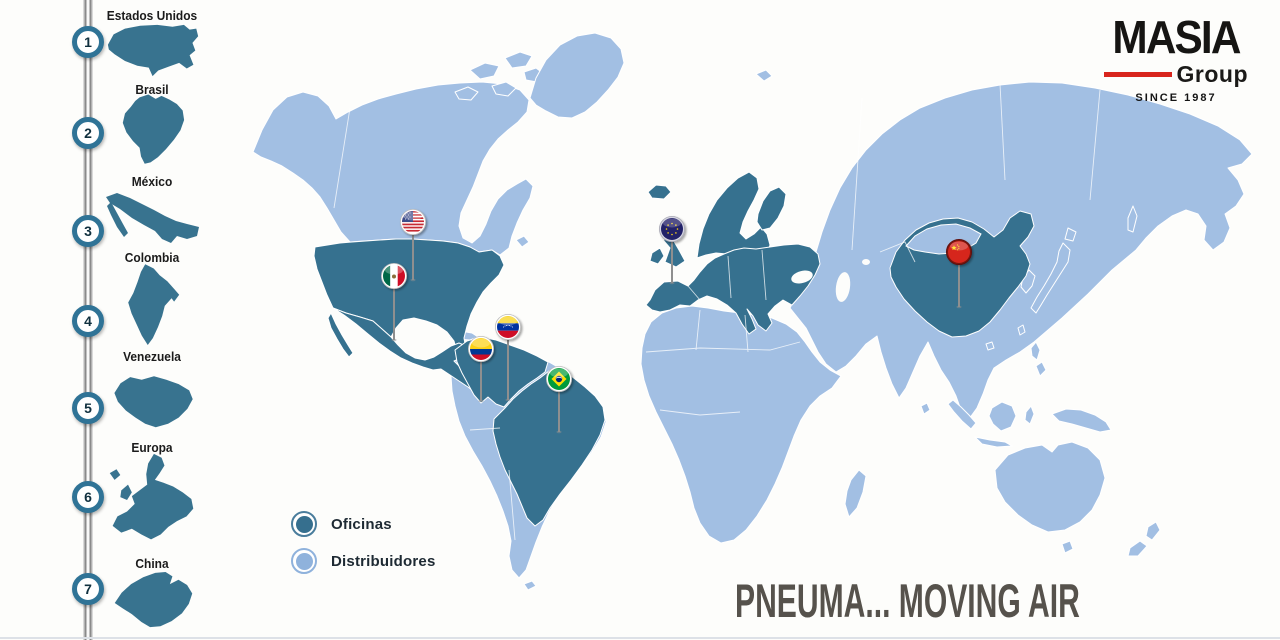  I want to click on mini-map-mexico, so click(152, 218).